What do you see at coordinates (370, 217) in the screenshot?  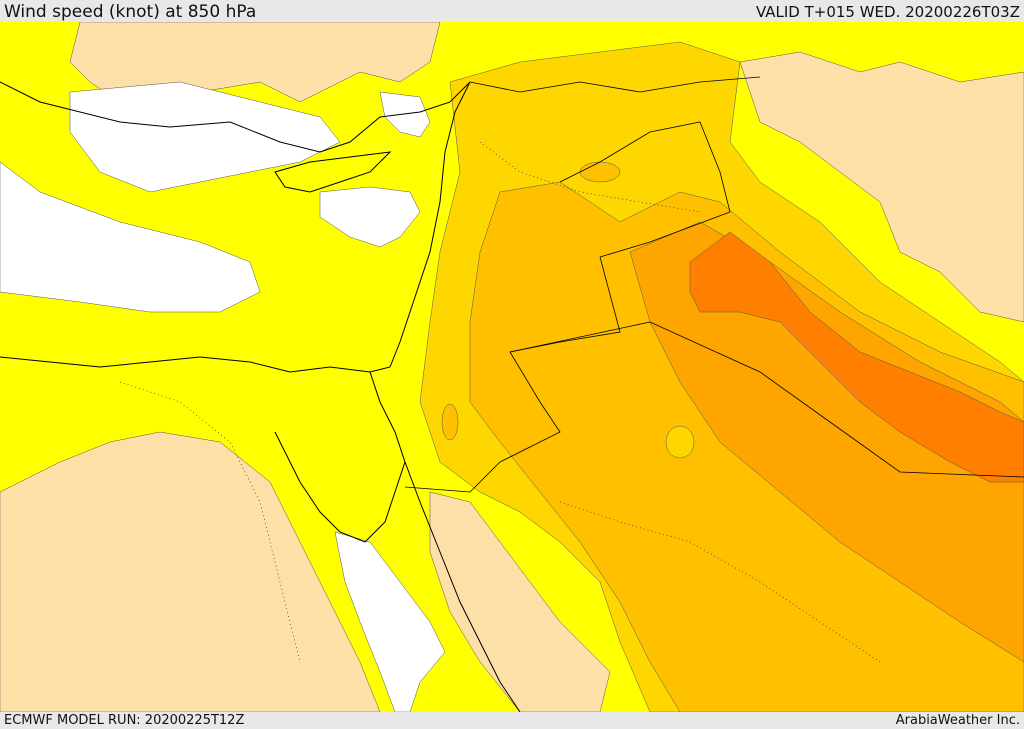 I see `white-zone-cyprus-east` at bounding box center [370, 217].